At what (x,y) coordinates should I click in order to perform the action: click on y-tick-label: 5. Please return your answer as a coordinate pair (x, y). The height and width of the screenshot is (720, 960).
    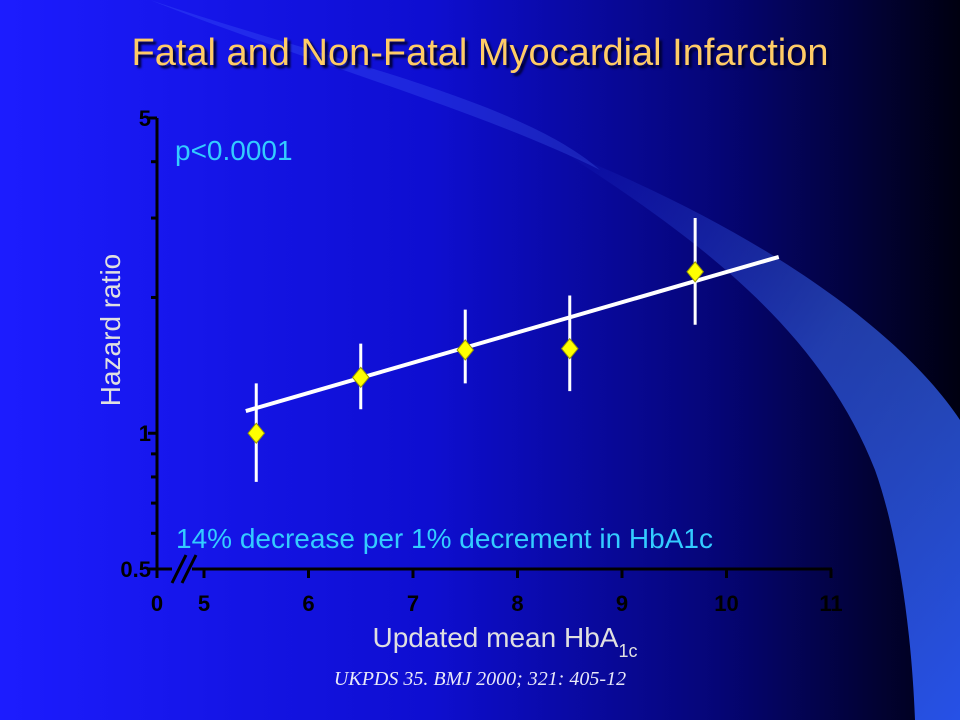
    Looking at the image, I should click on (145, 118).